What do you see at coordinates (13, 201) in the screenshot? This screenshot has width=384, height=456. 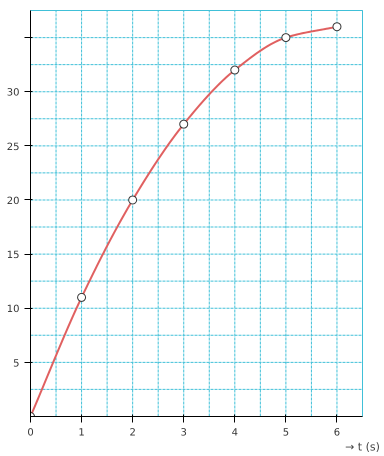 I see `y-tick-label: 20` at bounding box center [13, 201].